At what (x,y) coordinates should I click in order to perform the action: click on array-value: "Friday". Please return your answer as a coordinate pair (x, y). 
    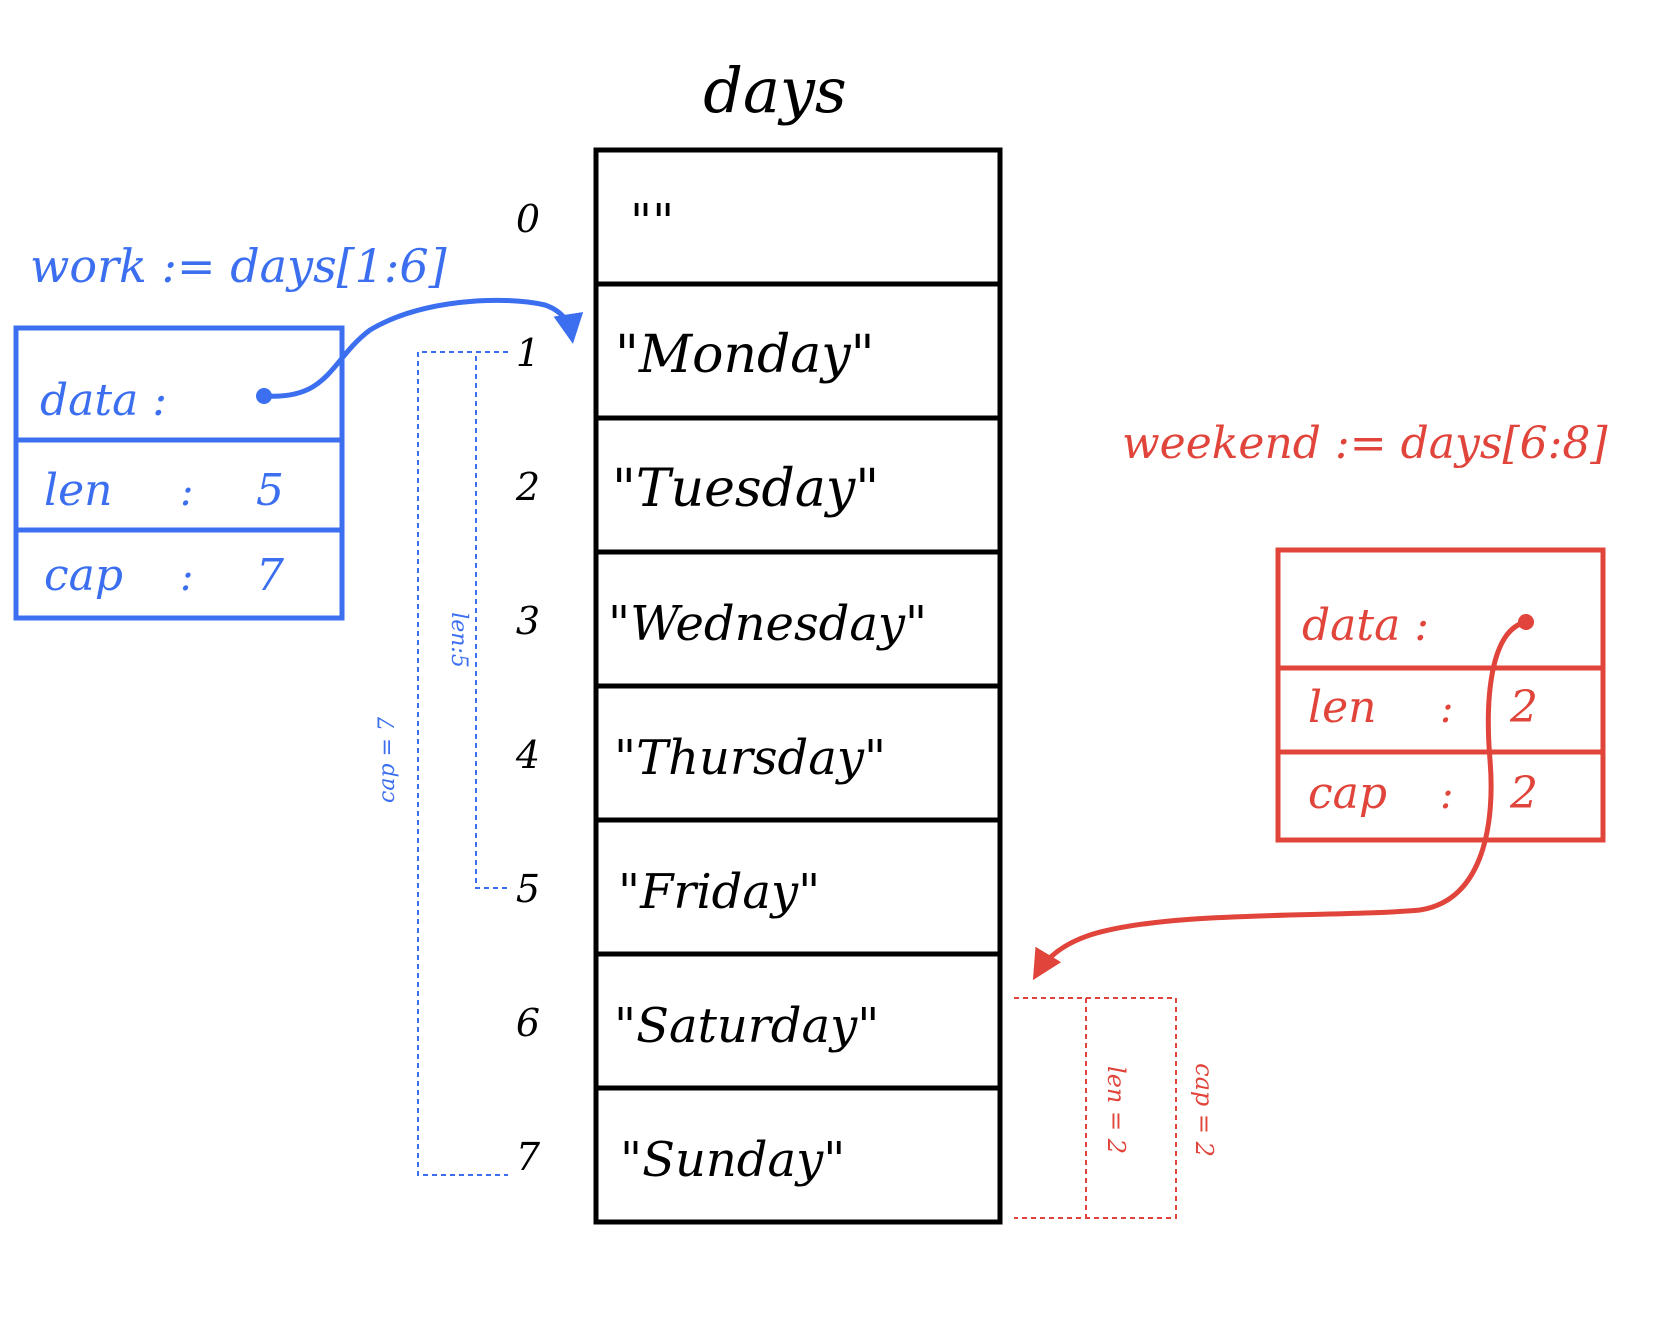
    Looking at the image, I should click on (719, 892).